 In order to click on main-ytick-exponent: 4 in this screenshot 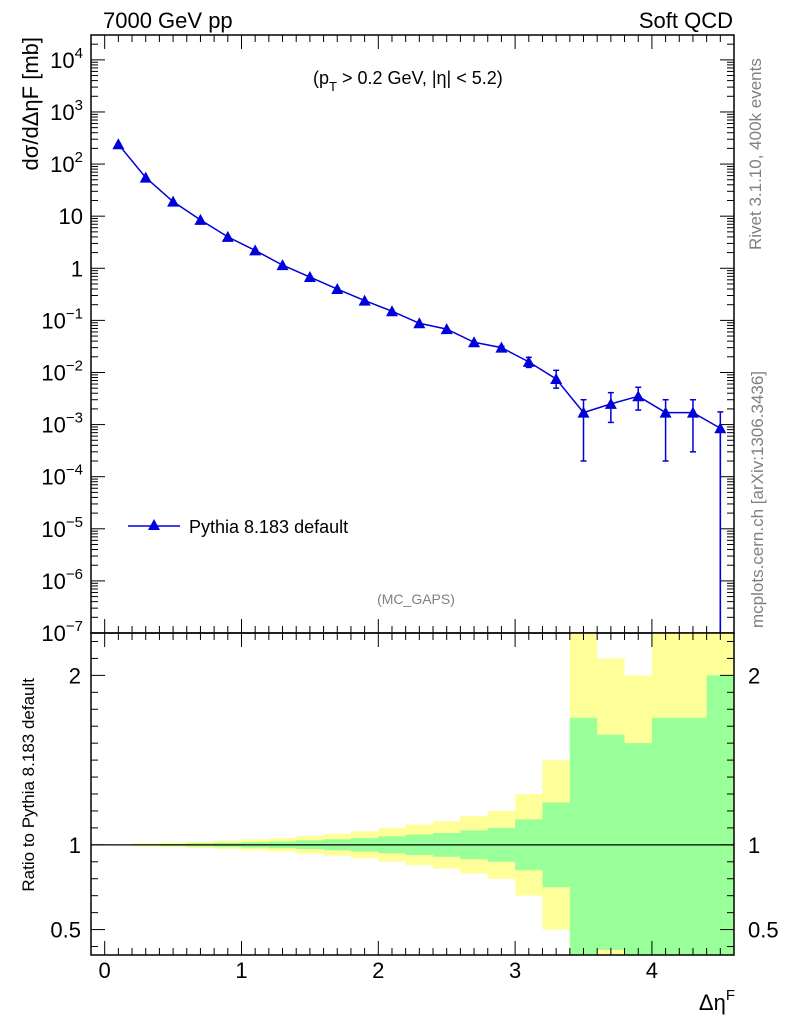, I will do `click(79, 53)`.